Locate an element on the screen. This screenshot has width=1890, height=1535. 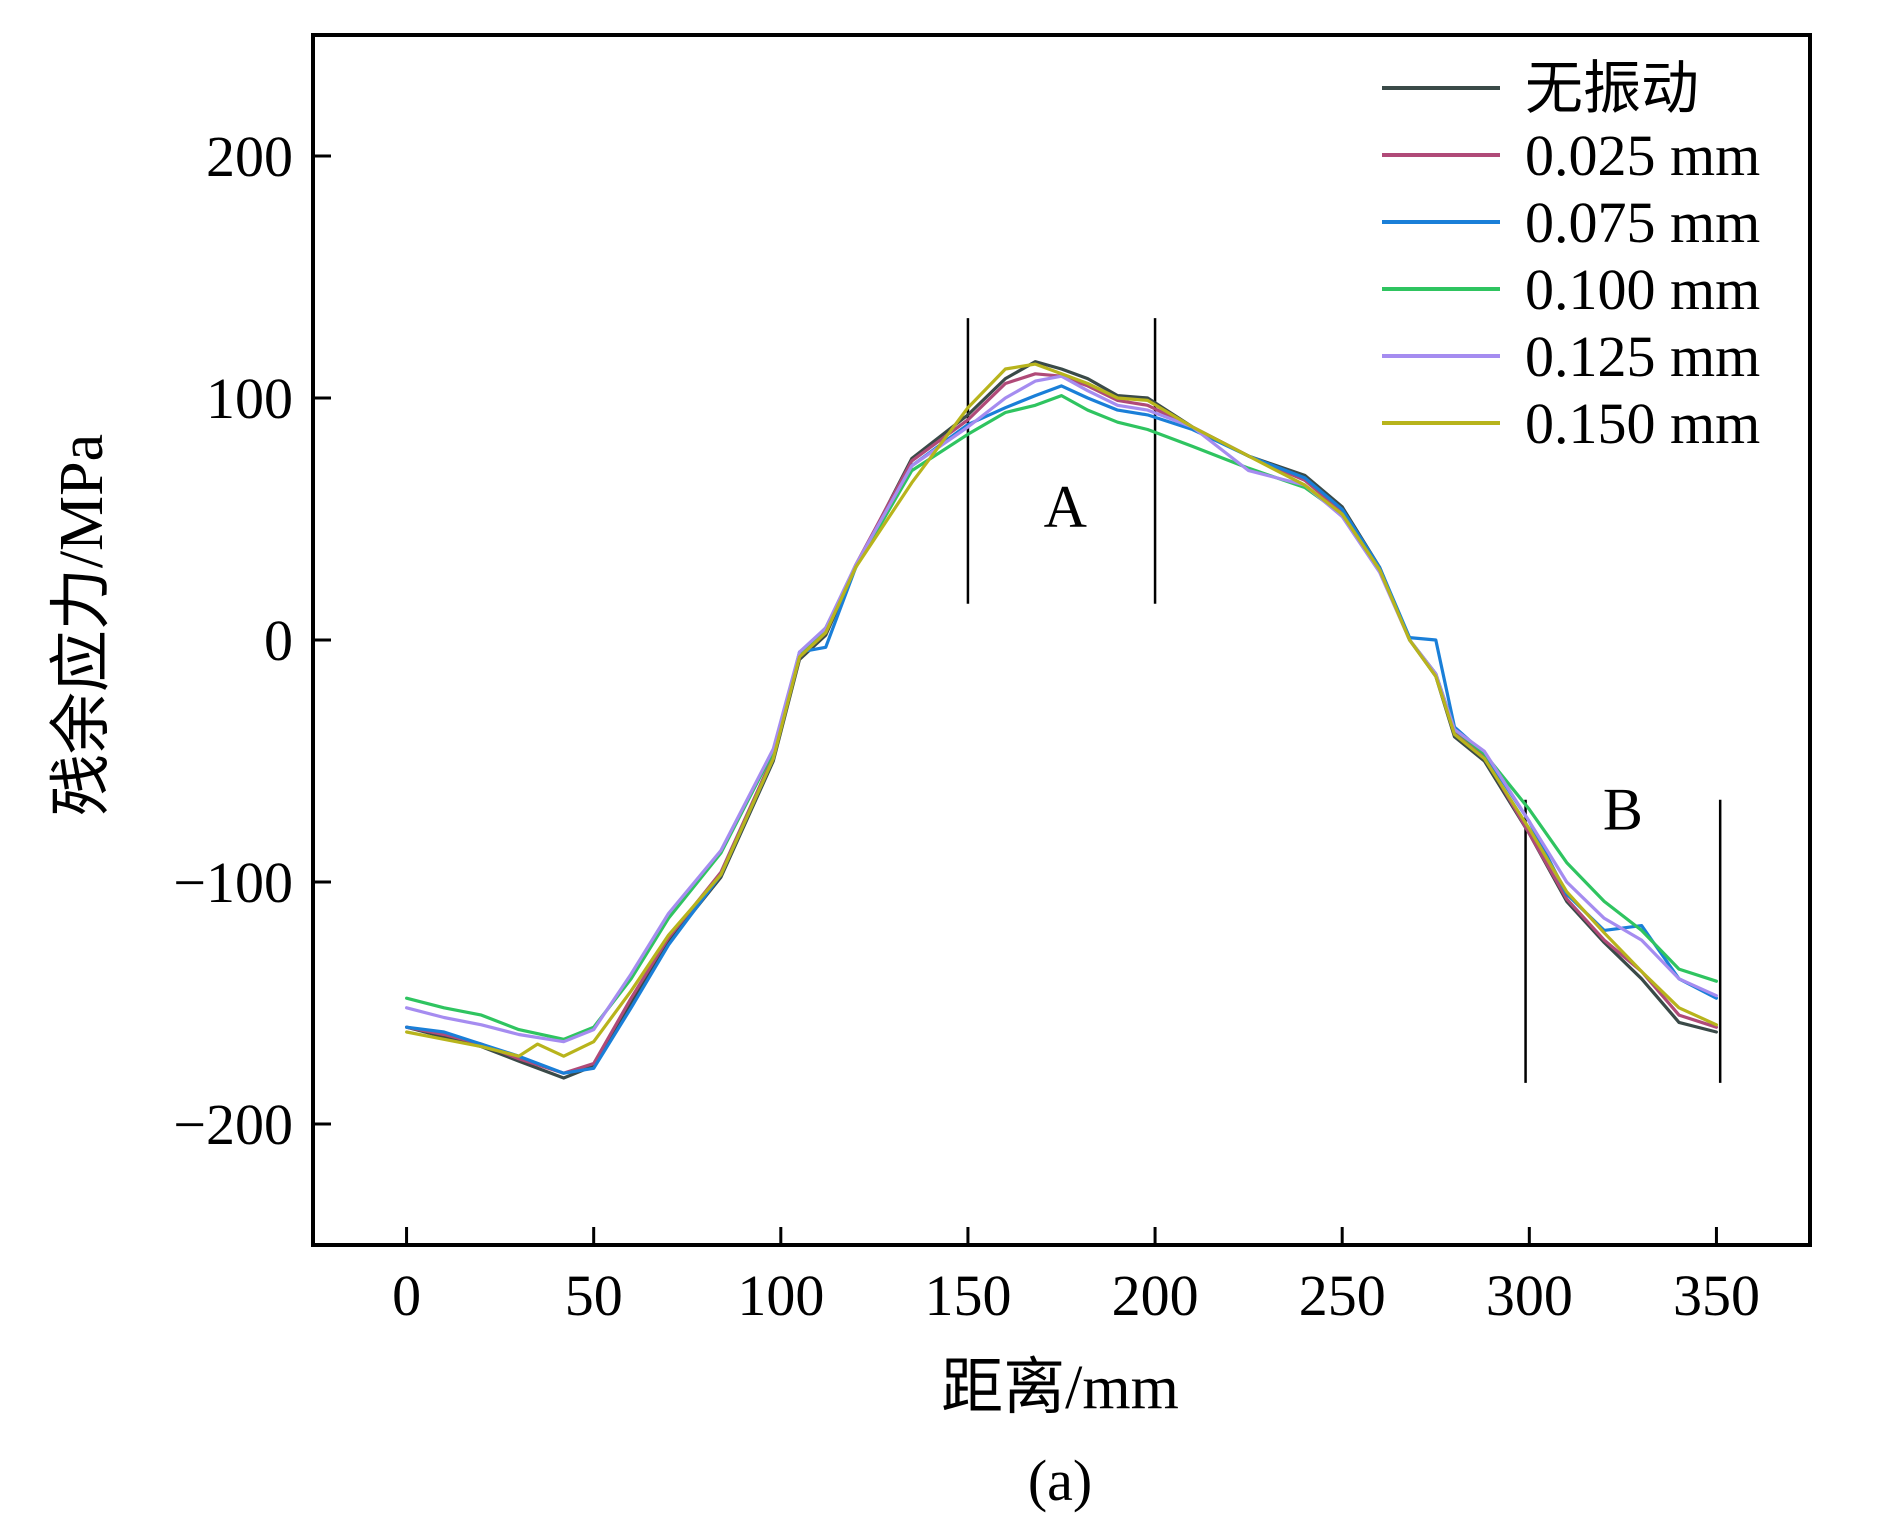
legend-label: 0.125 mm is located at coordinates (1642, 356).